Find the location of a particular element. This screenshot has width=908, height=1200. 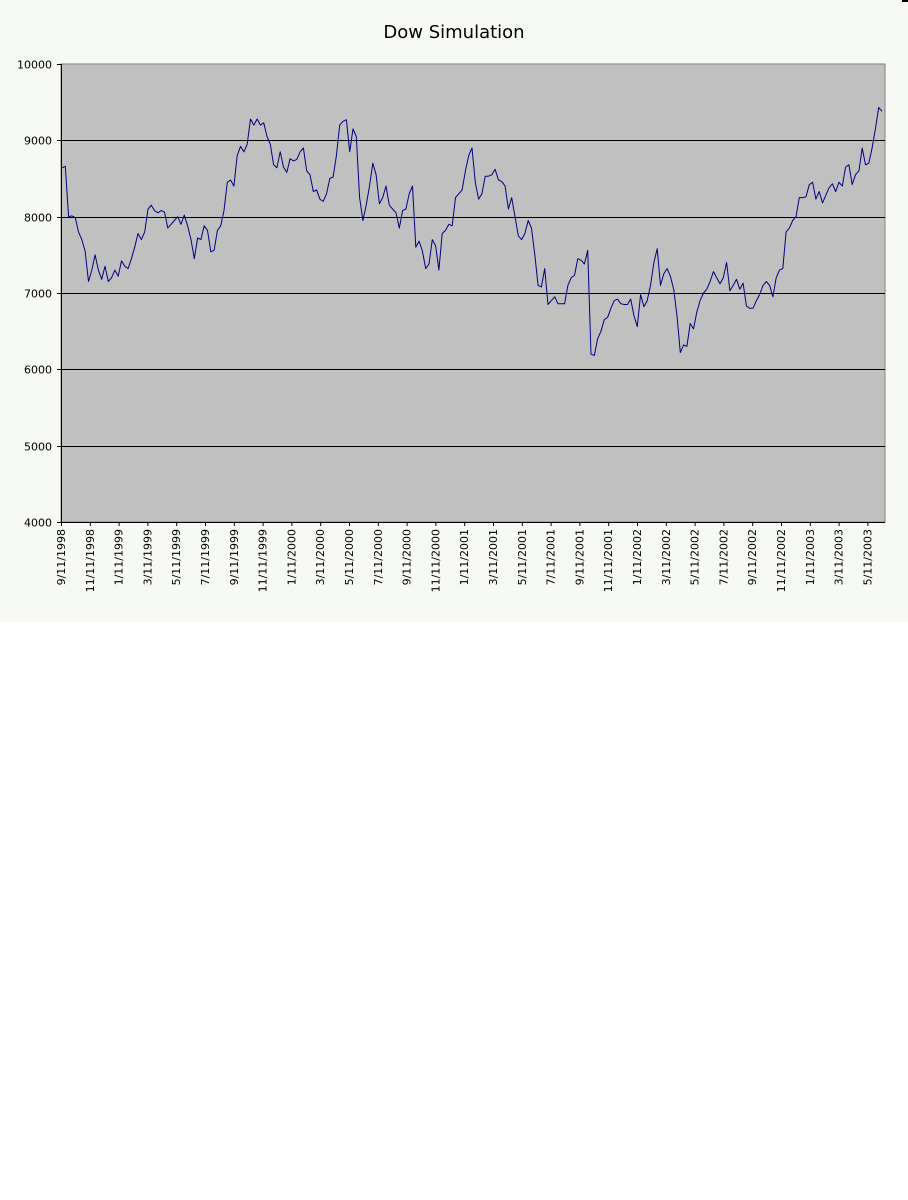

x-tick-label: 11/11/1999 is located at coordinates (263, 560).